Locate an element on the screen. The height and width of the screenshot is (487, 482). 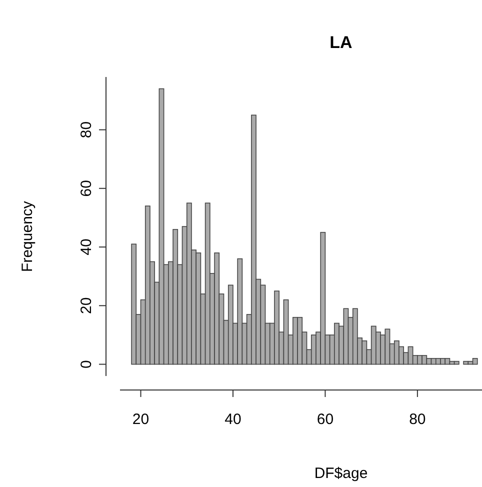
x-tick-label: 40 is located at coordinates (233, 419).